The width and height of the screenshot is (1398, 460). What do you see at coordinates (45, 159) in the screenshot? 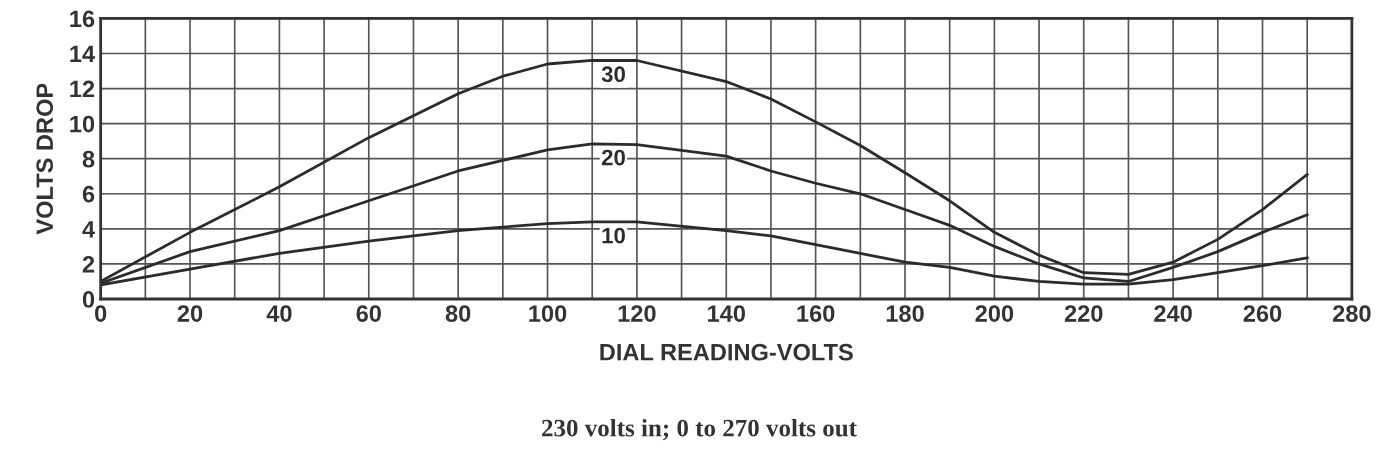
I see `y-axis-title: VOLTS DROP` at bounding box center [45, 159].